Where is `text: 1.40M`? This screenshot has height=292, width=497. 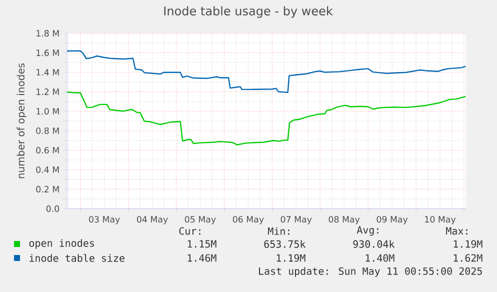 text: 1.40M is located at coordinates (380, 258).